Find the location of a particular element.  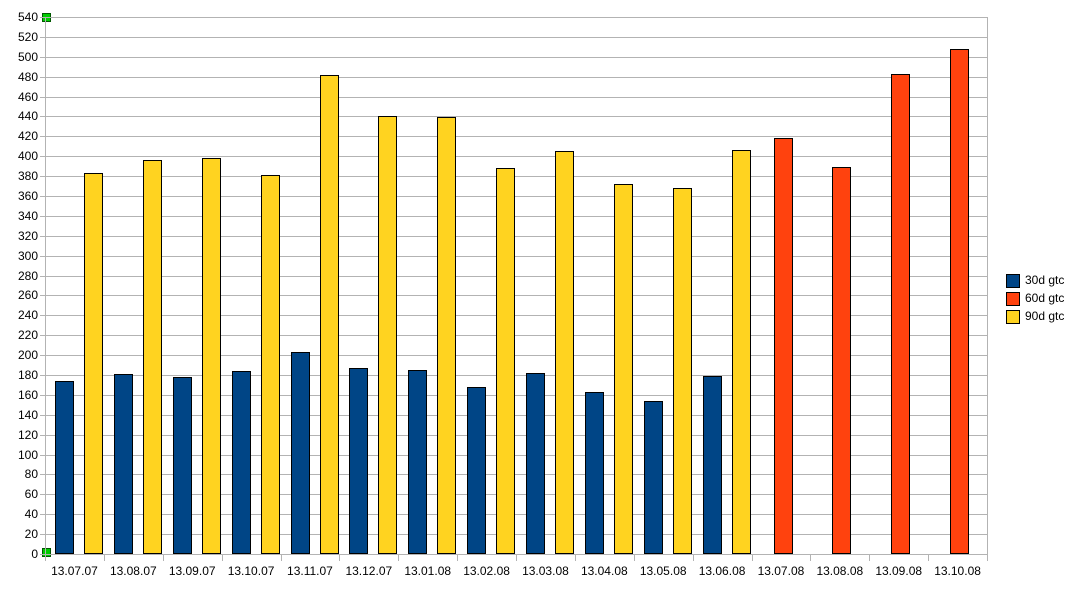

chart-legend: 30d gtc 60d gtc 90d gtc is located at coordinates (1035, 298).